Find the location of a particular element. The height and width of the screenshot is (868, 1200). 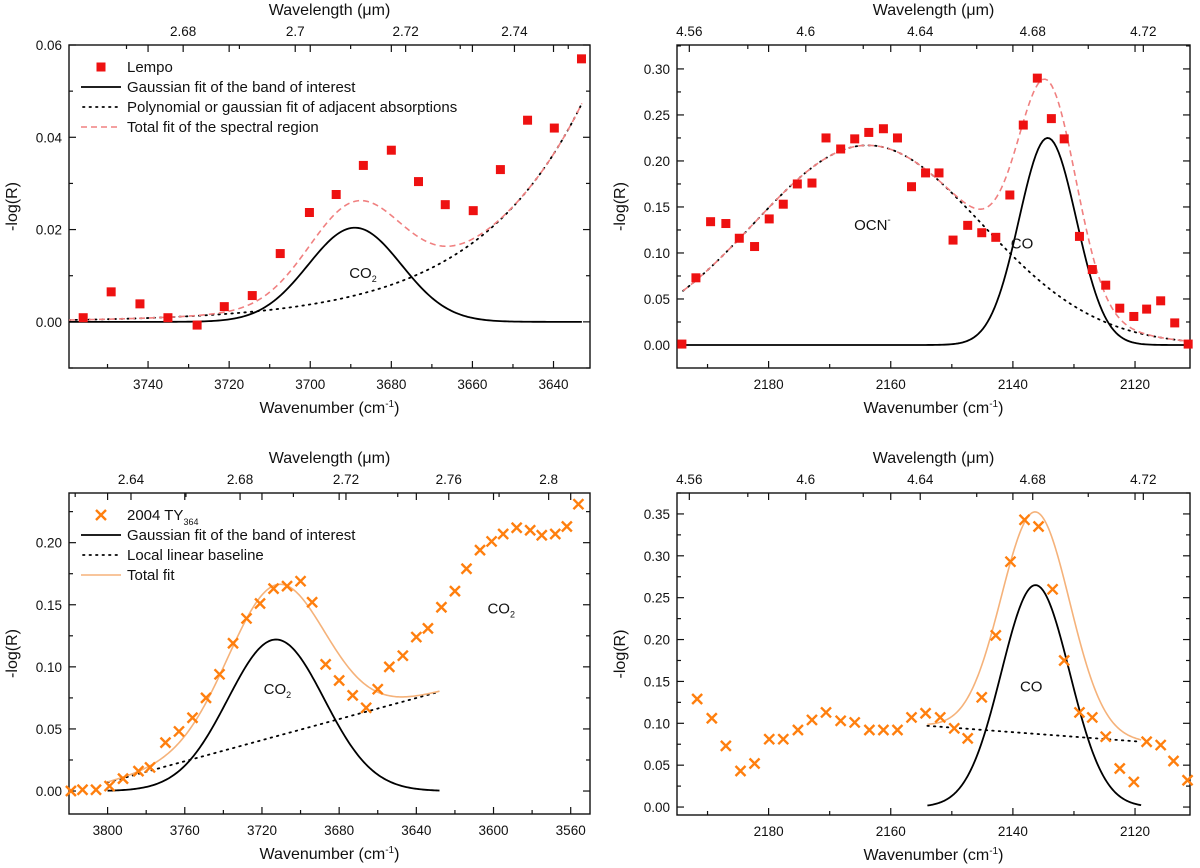

annotation-superscript: - is located at coordinates (888, 220).